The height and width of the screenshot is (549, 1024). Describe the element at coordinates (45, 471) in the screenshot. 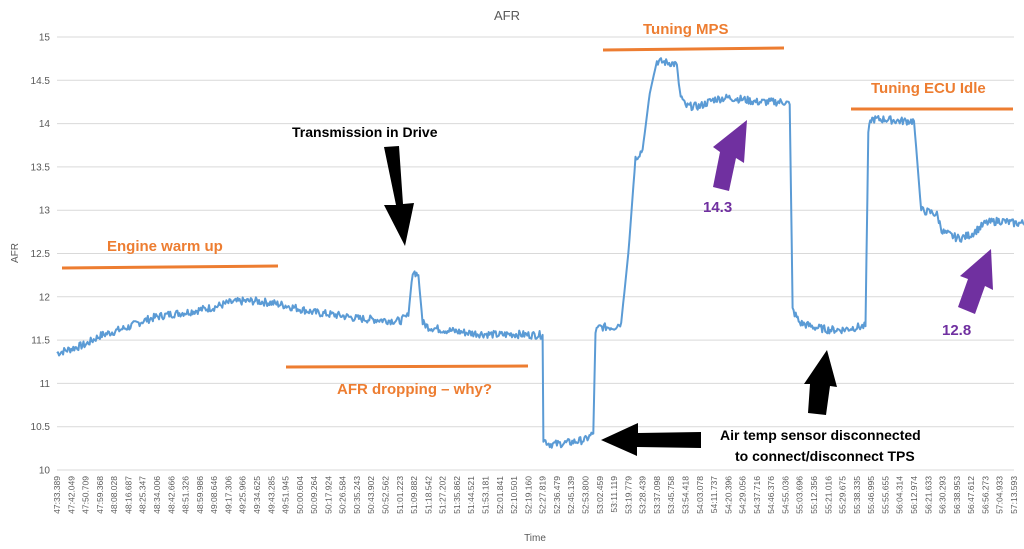

I see `y-tick-label: 10` at that location.